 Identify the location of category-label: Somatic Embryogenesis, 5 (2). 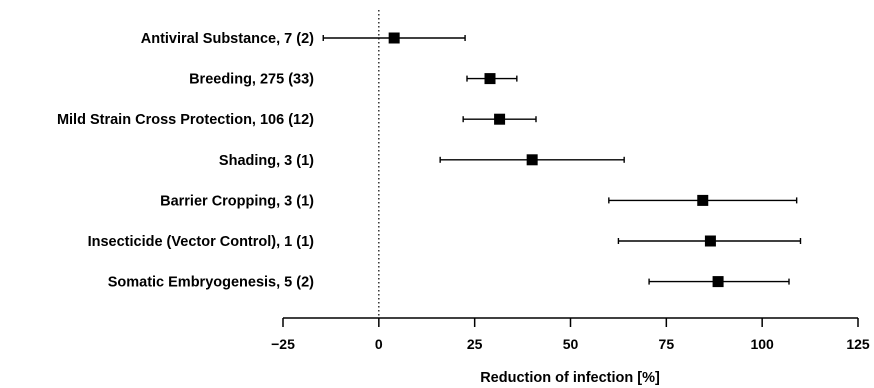
(211, 283).